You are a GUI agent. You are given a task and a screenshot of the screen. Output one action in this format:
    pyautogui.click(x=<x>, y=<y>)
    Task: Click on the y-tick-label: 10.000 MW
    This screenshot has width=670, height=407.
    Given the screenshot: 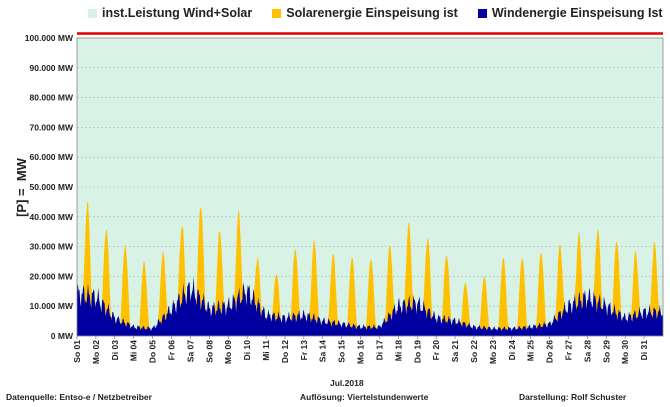 What is the action you would take?
    pyautogui.click(x=52, y=306)
    